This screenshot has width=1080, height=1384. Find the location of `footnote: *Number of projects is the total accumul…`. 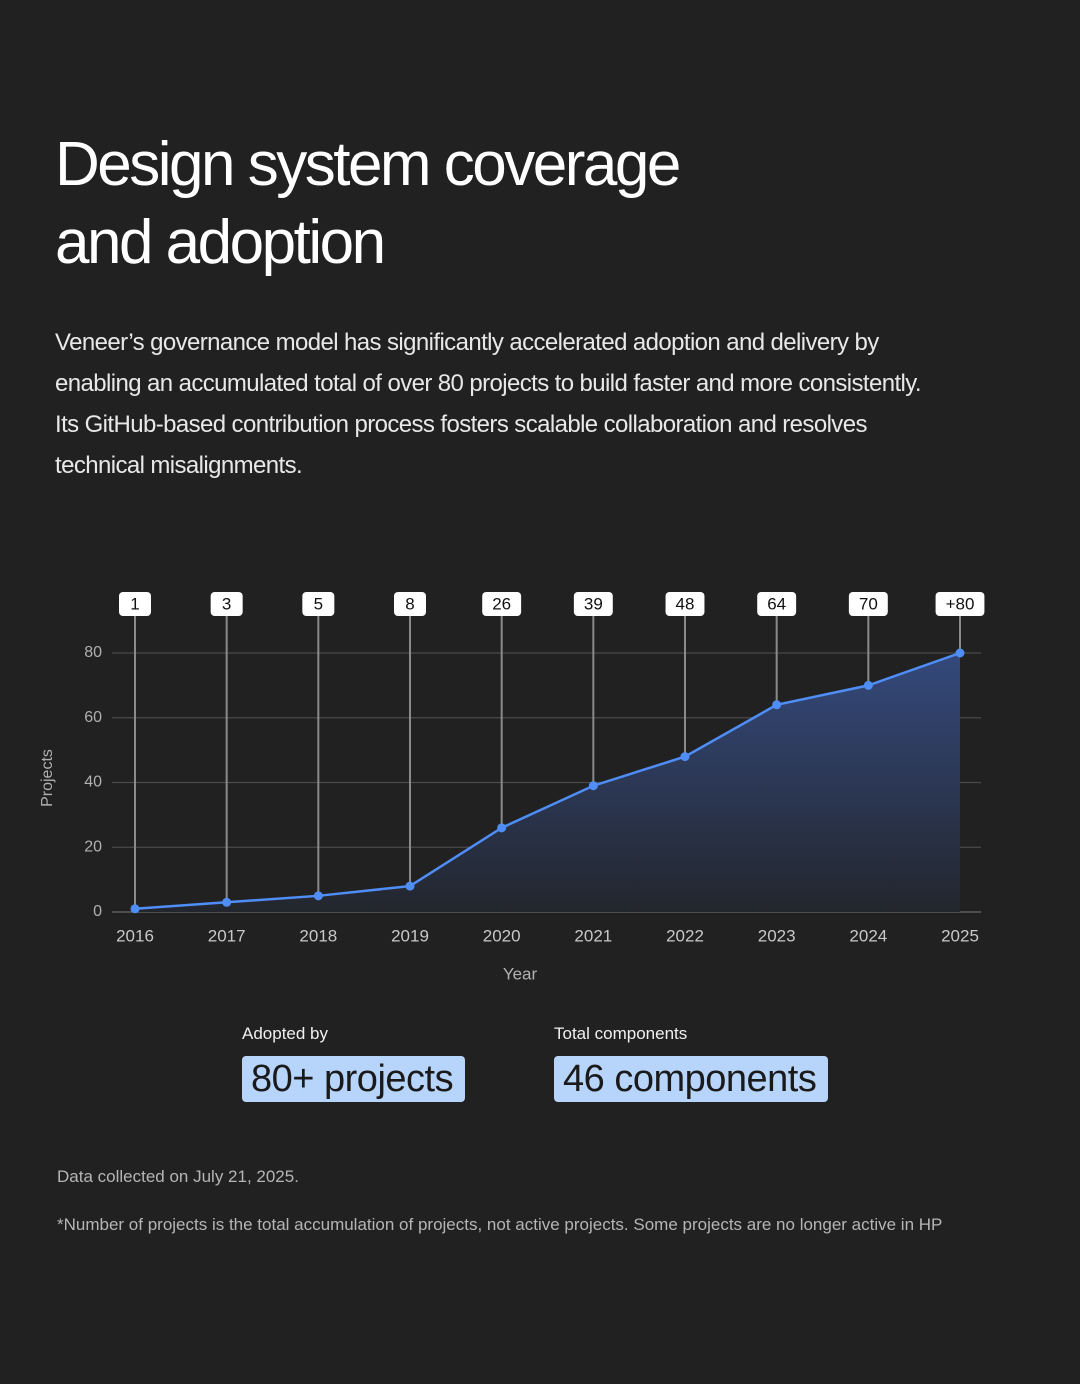

footnote: *Number of projects is the total accumul… is located at coordinates (500, 1224).